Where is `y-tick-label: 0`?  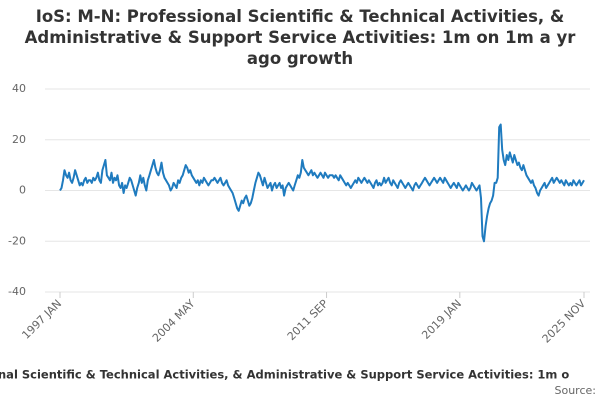
y-tick-label: 0 is located at coordinates (22, 190).